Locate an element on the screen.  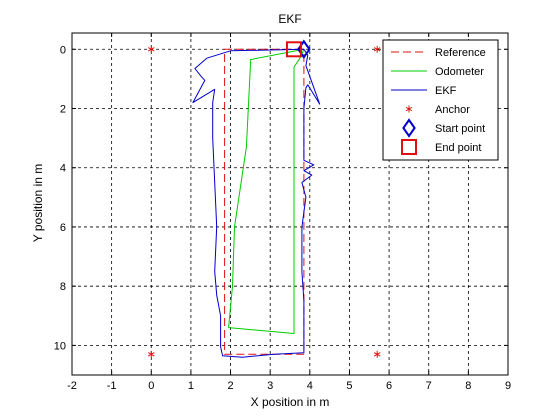
y-tick-label: 0 is located at coordinates (63, 50).